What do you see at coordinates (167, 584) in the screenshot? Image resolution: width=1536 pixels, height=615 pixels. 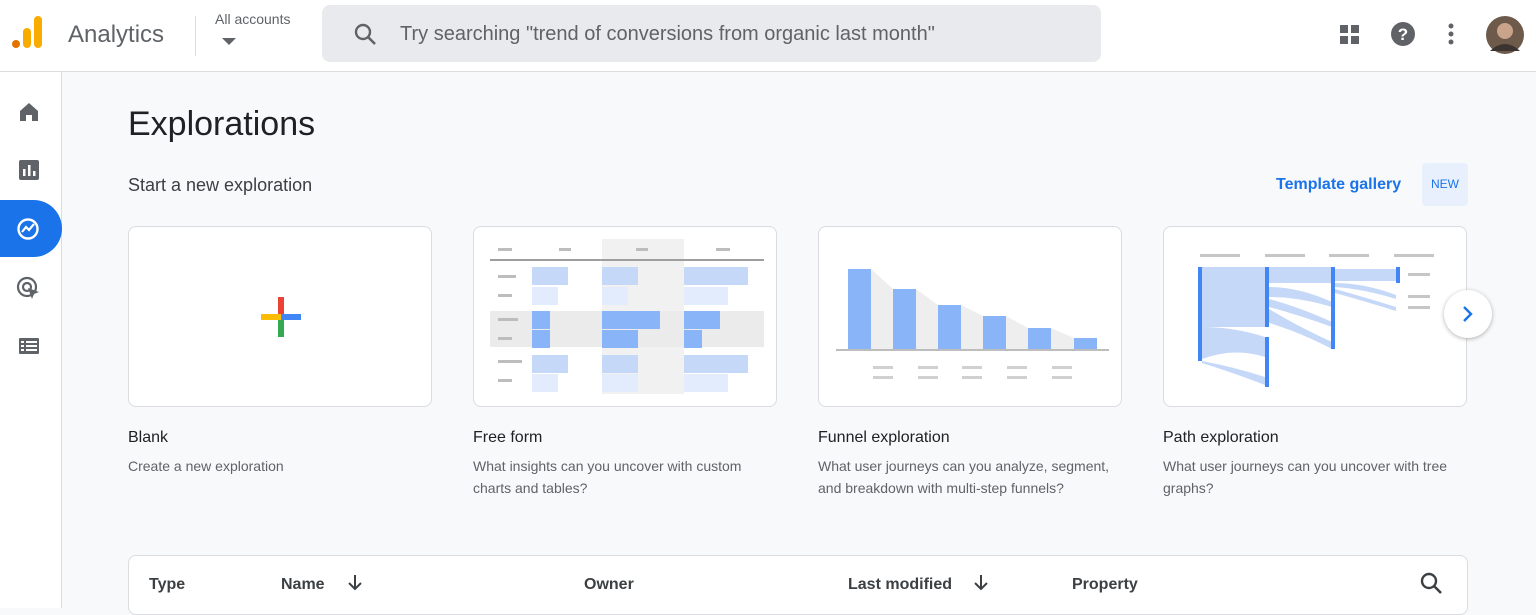 I see `column-header: Type` at bounding box center [167, 584].